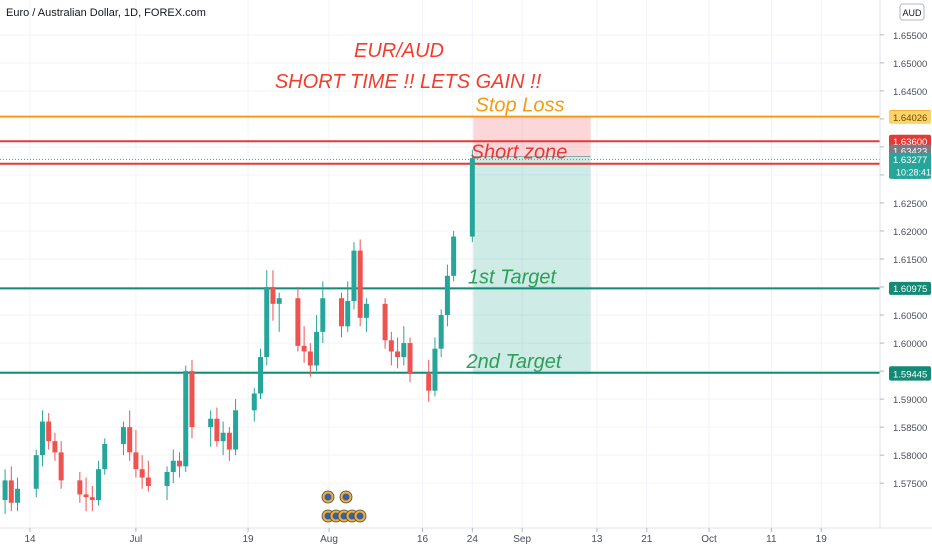 The width and height of the screenshot is (932, 555). I want to click on last-price-tag-bg, so click(910, 165).